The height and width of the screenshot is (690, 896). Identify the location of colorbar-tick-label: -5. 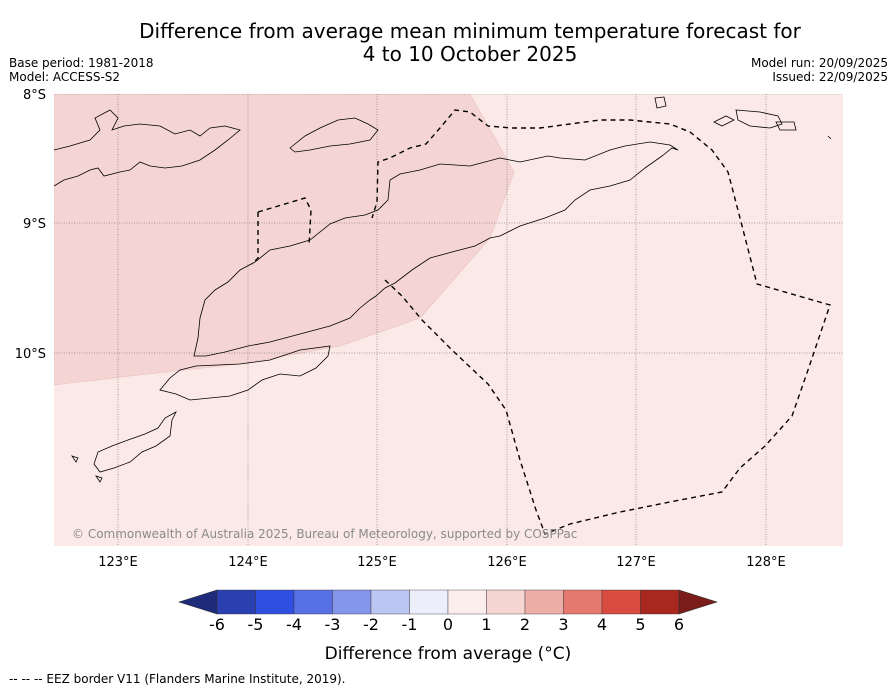
(256, 624).